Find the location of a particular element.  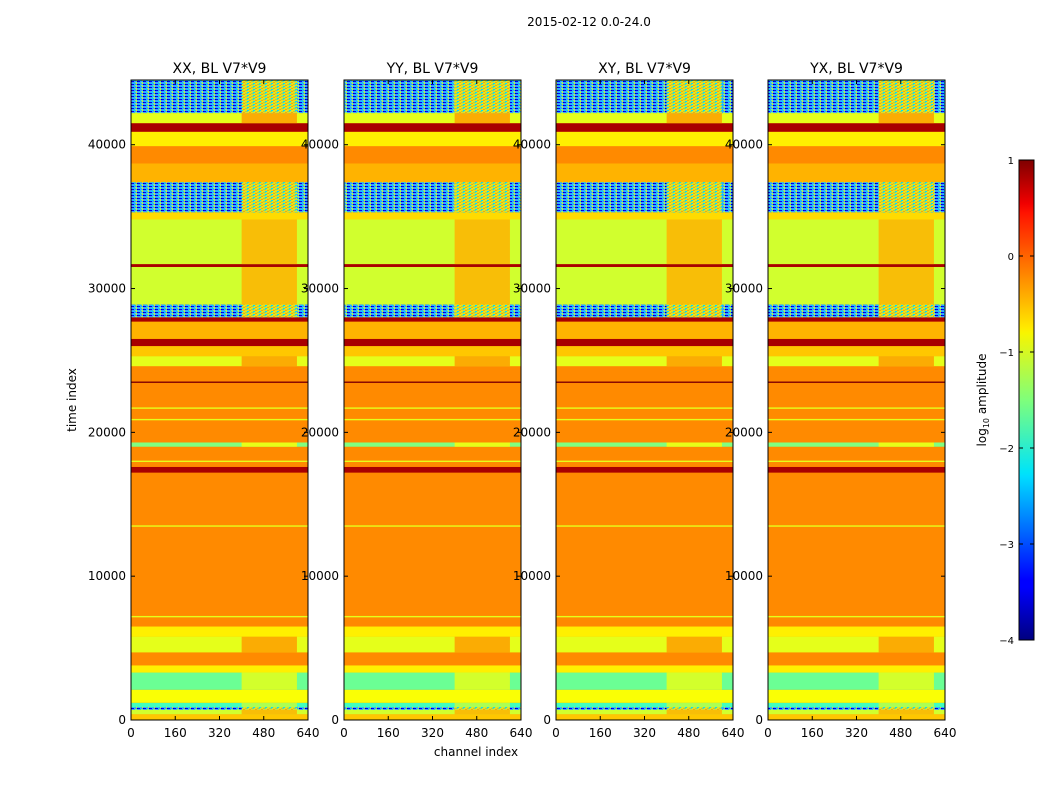

colorbar-tick-label: −3 is located at coordinates (1006, 545).